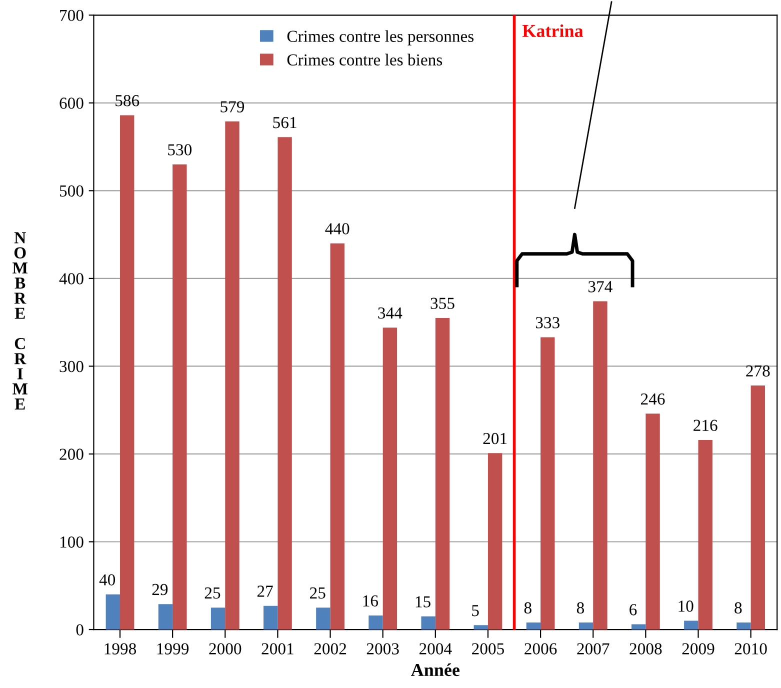  Describe the element at coordinates (80, 630) in the screenshot. I see `y-tick-label: 0` at that location.